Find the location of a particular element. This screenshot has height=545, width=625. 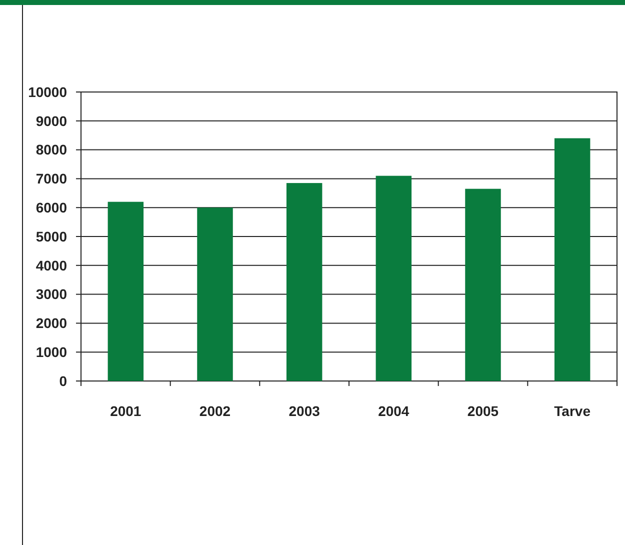

x-tick-label: Tarve is located at coordinates (572, 411).